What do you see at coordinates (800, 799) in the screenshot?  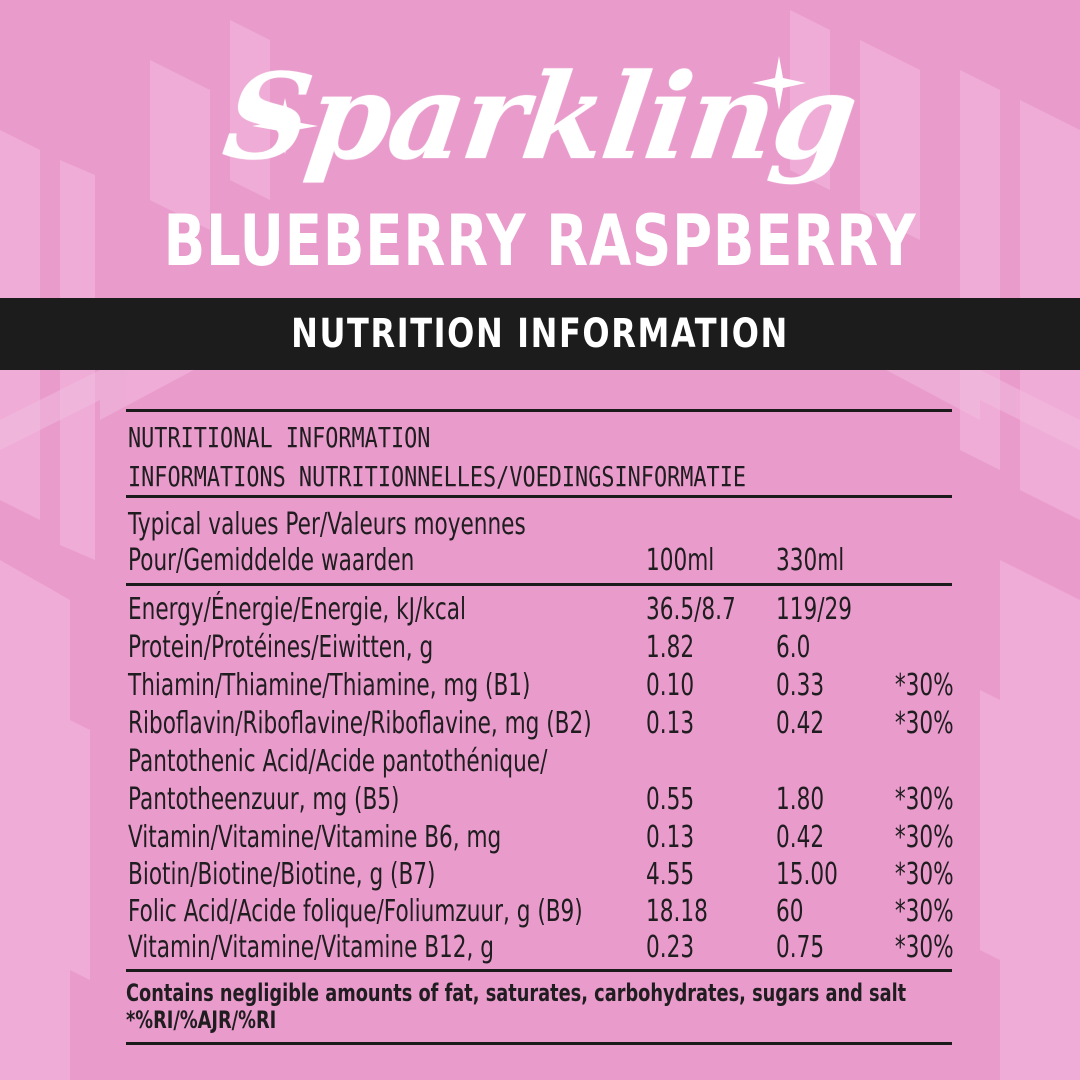 I see `row-value-330ml: 1.80` at bounding box center [800, 799].